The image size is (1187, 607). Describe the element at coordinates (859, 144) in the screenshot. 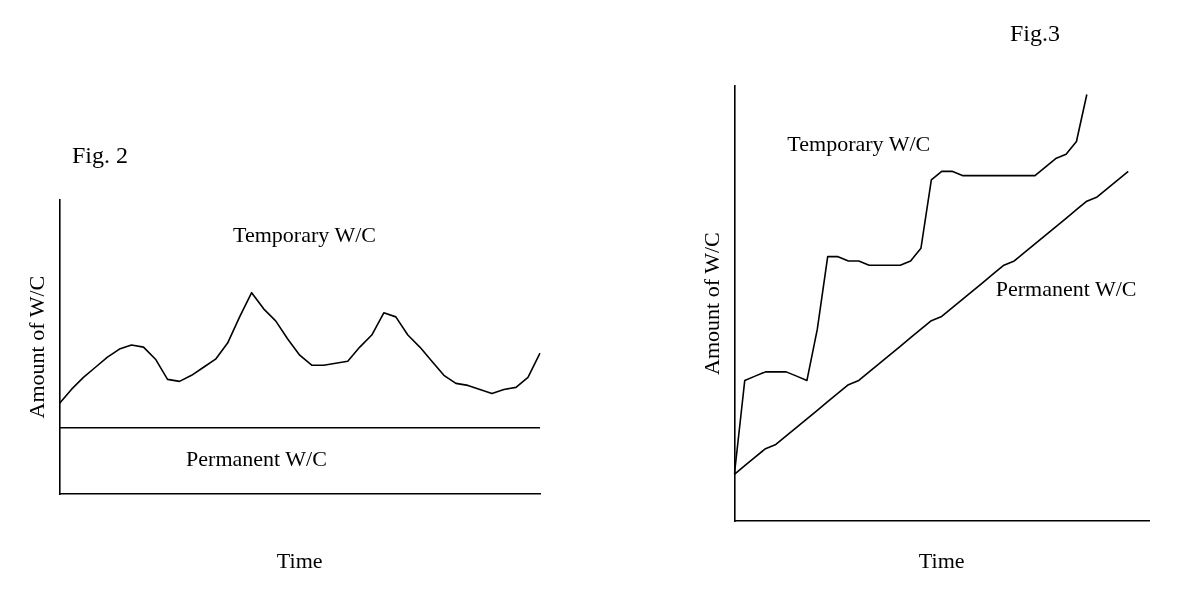

I see `series-label: Temporary W/C` at that location.